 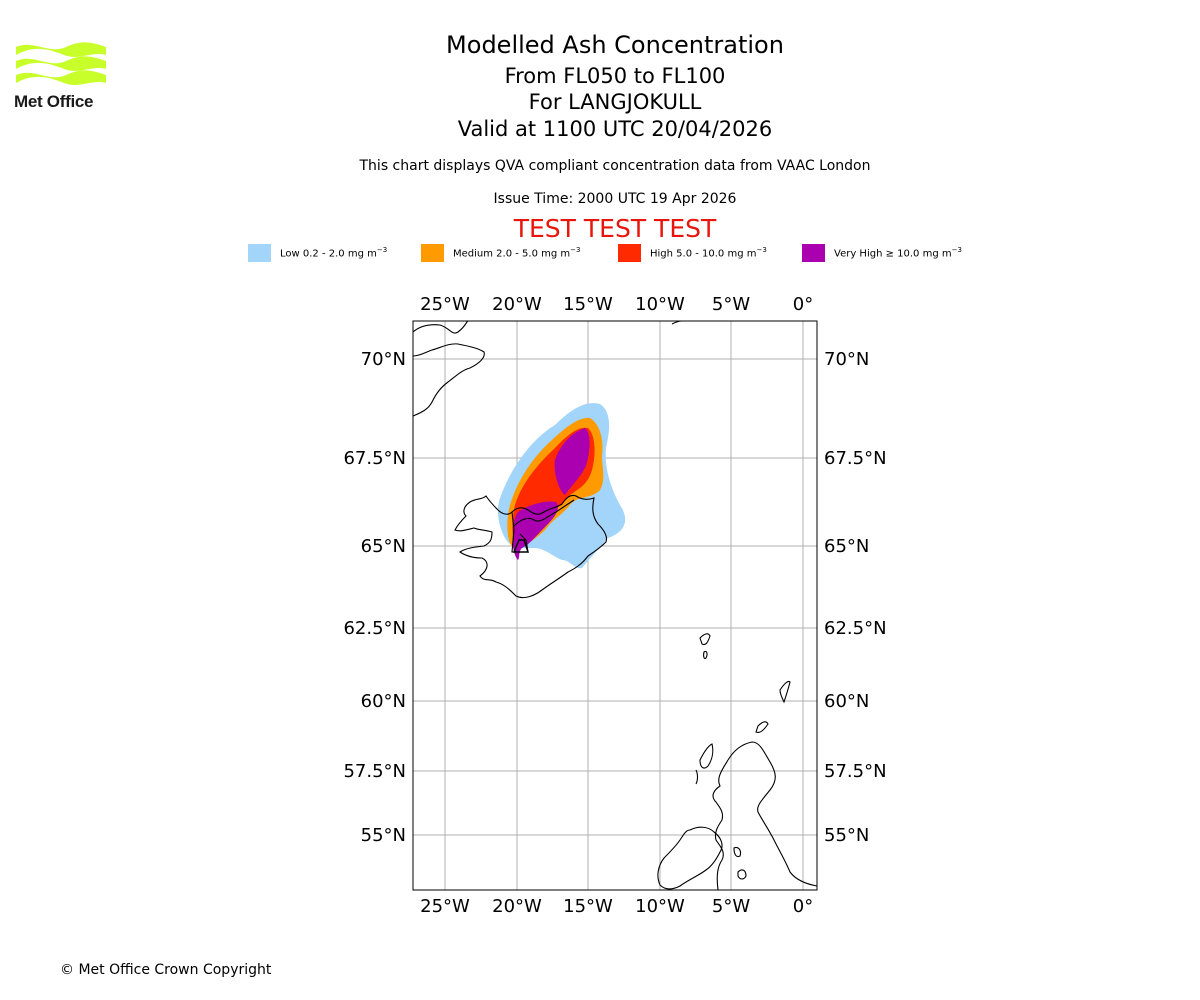 What do you see at coordinates (616, 906) in the screenshot?
I see `bottom-axis-labels: 25°W 20°W 15°W 10°W 5°W 0°` at bounding box center [616, 906].